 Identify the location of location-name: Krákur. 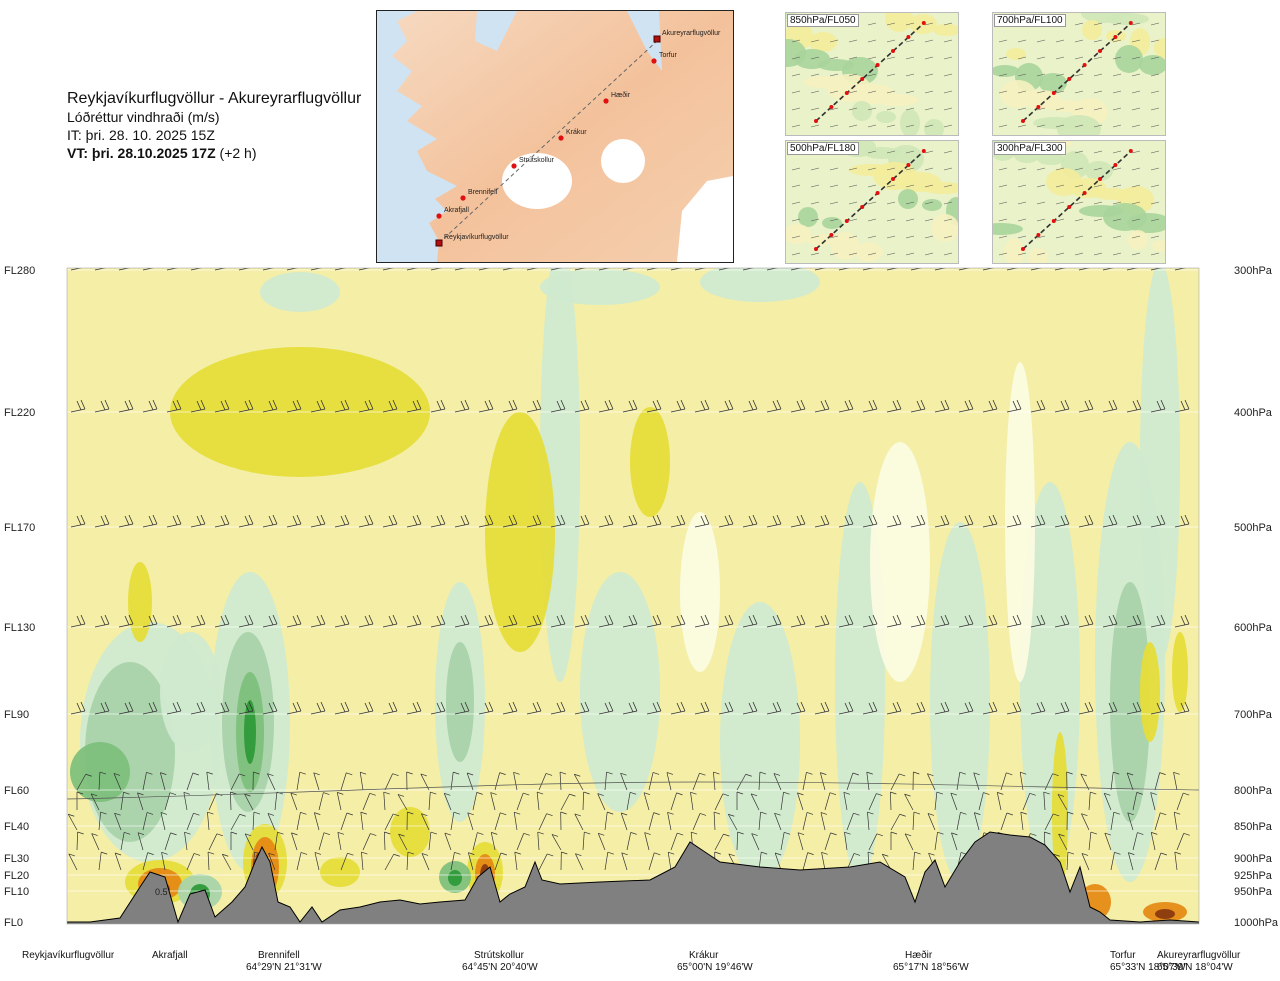
(704, 955).